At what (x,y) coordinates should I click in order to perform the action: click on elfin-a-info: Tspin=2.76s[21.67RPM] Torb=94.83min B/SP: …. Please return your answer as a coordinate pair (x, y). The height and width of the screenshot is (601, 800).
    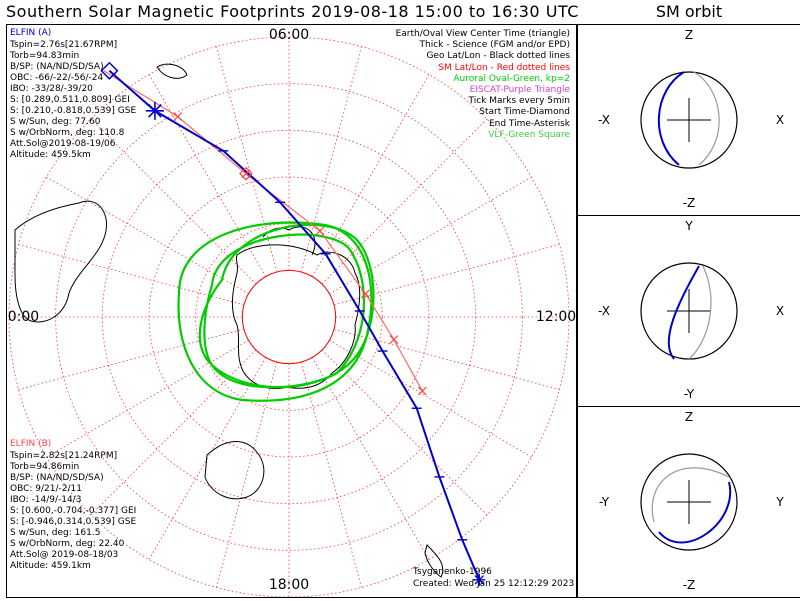
    Looking at the image, I should click on (73, 100).